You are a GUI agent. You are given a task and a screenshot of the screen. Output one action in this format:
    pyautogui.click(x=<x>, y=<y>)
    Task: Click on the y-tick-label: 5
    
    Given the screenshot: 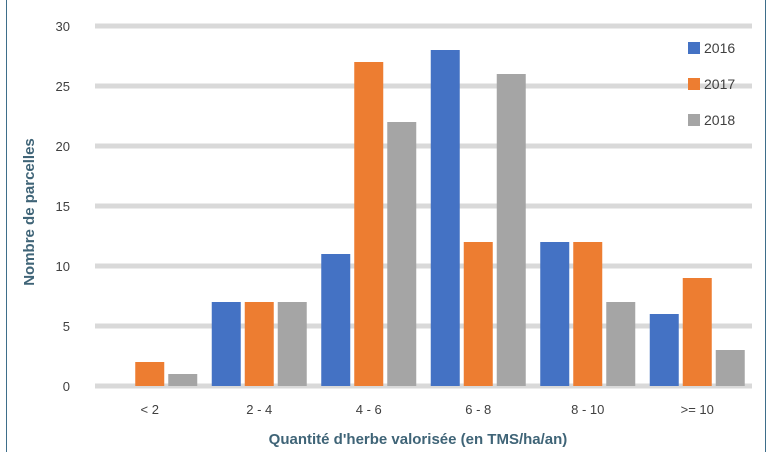 What is the action you would take?
    pyautogui.click(x=66, y=326)
    